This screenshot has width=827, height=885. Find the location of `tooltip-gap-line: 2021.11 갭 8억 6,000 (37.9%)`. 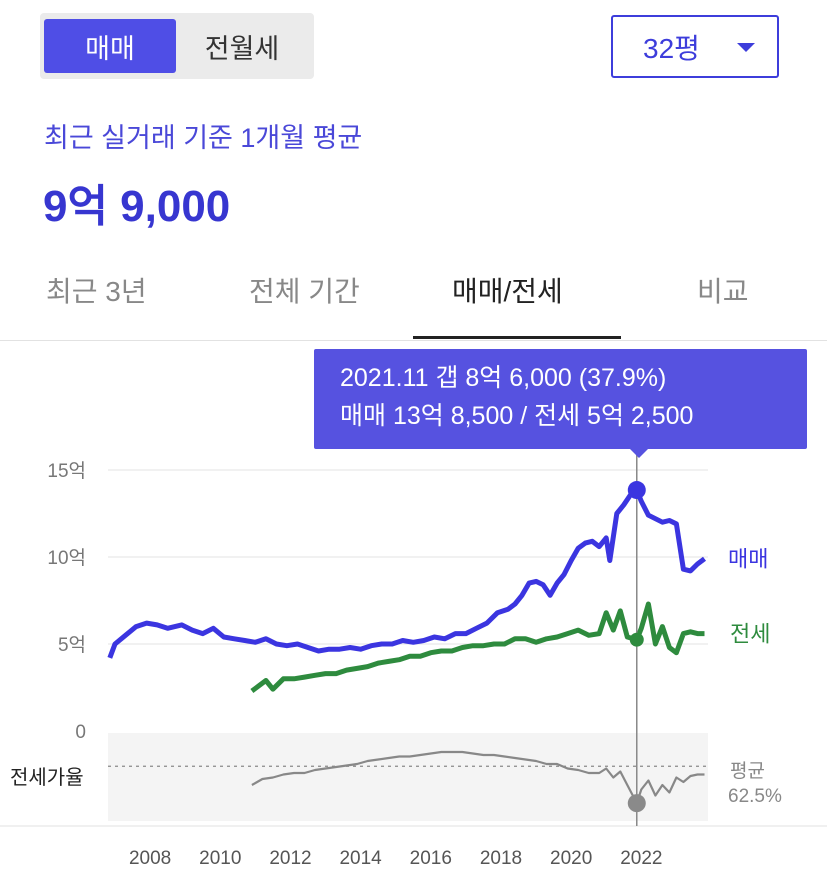

tooltip-gap-line: 2021.11 갭 8억 6,000 (37.9%) is located at coordinates (503, 378).